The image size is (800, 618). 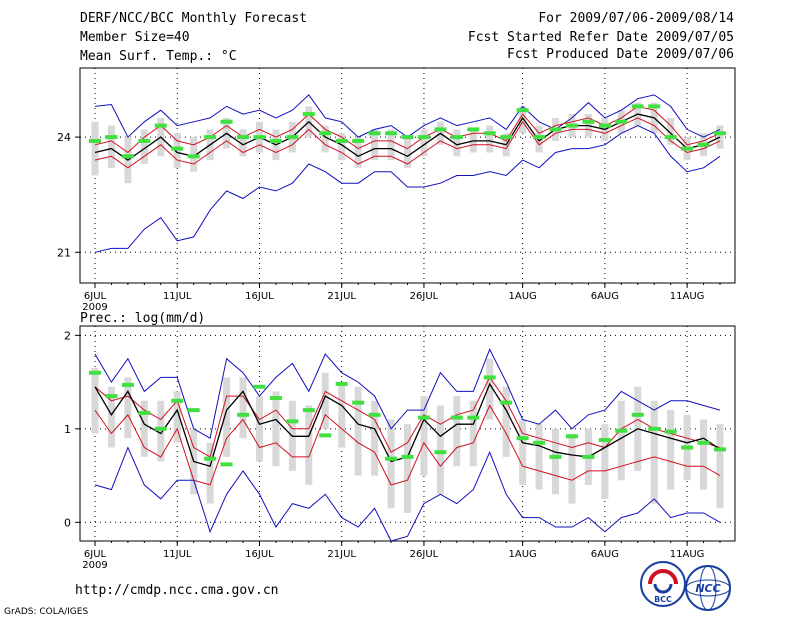 I want to click on x-year-label: 2009, so click(x=94, y=565).